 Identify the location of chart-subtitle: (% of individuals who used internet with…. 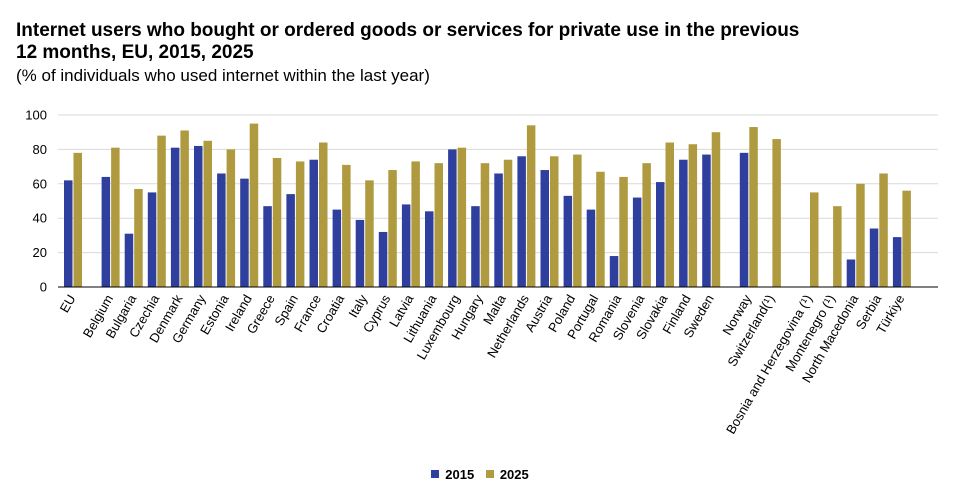
(223, 75).